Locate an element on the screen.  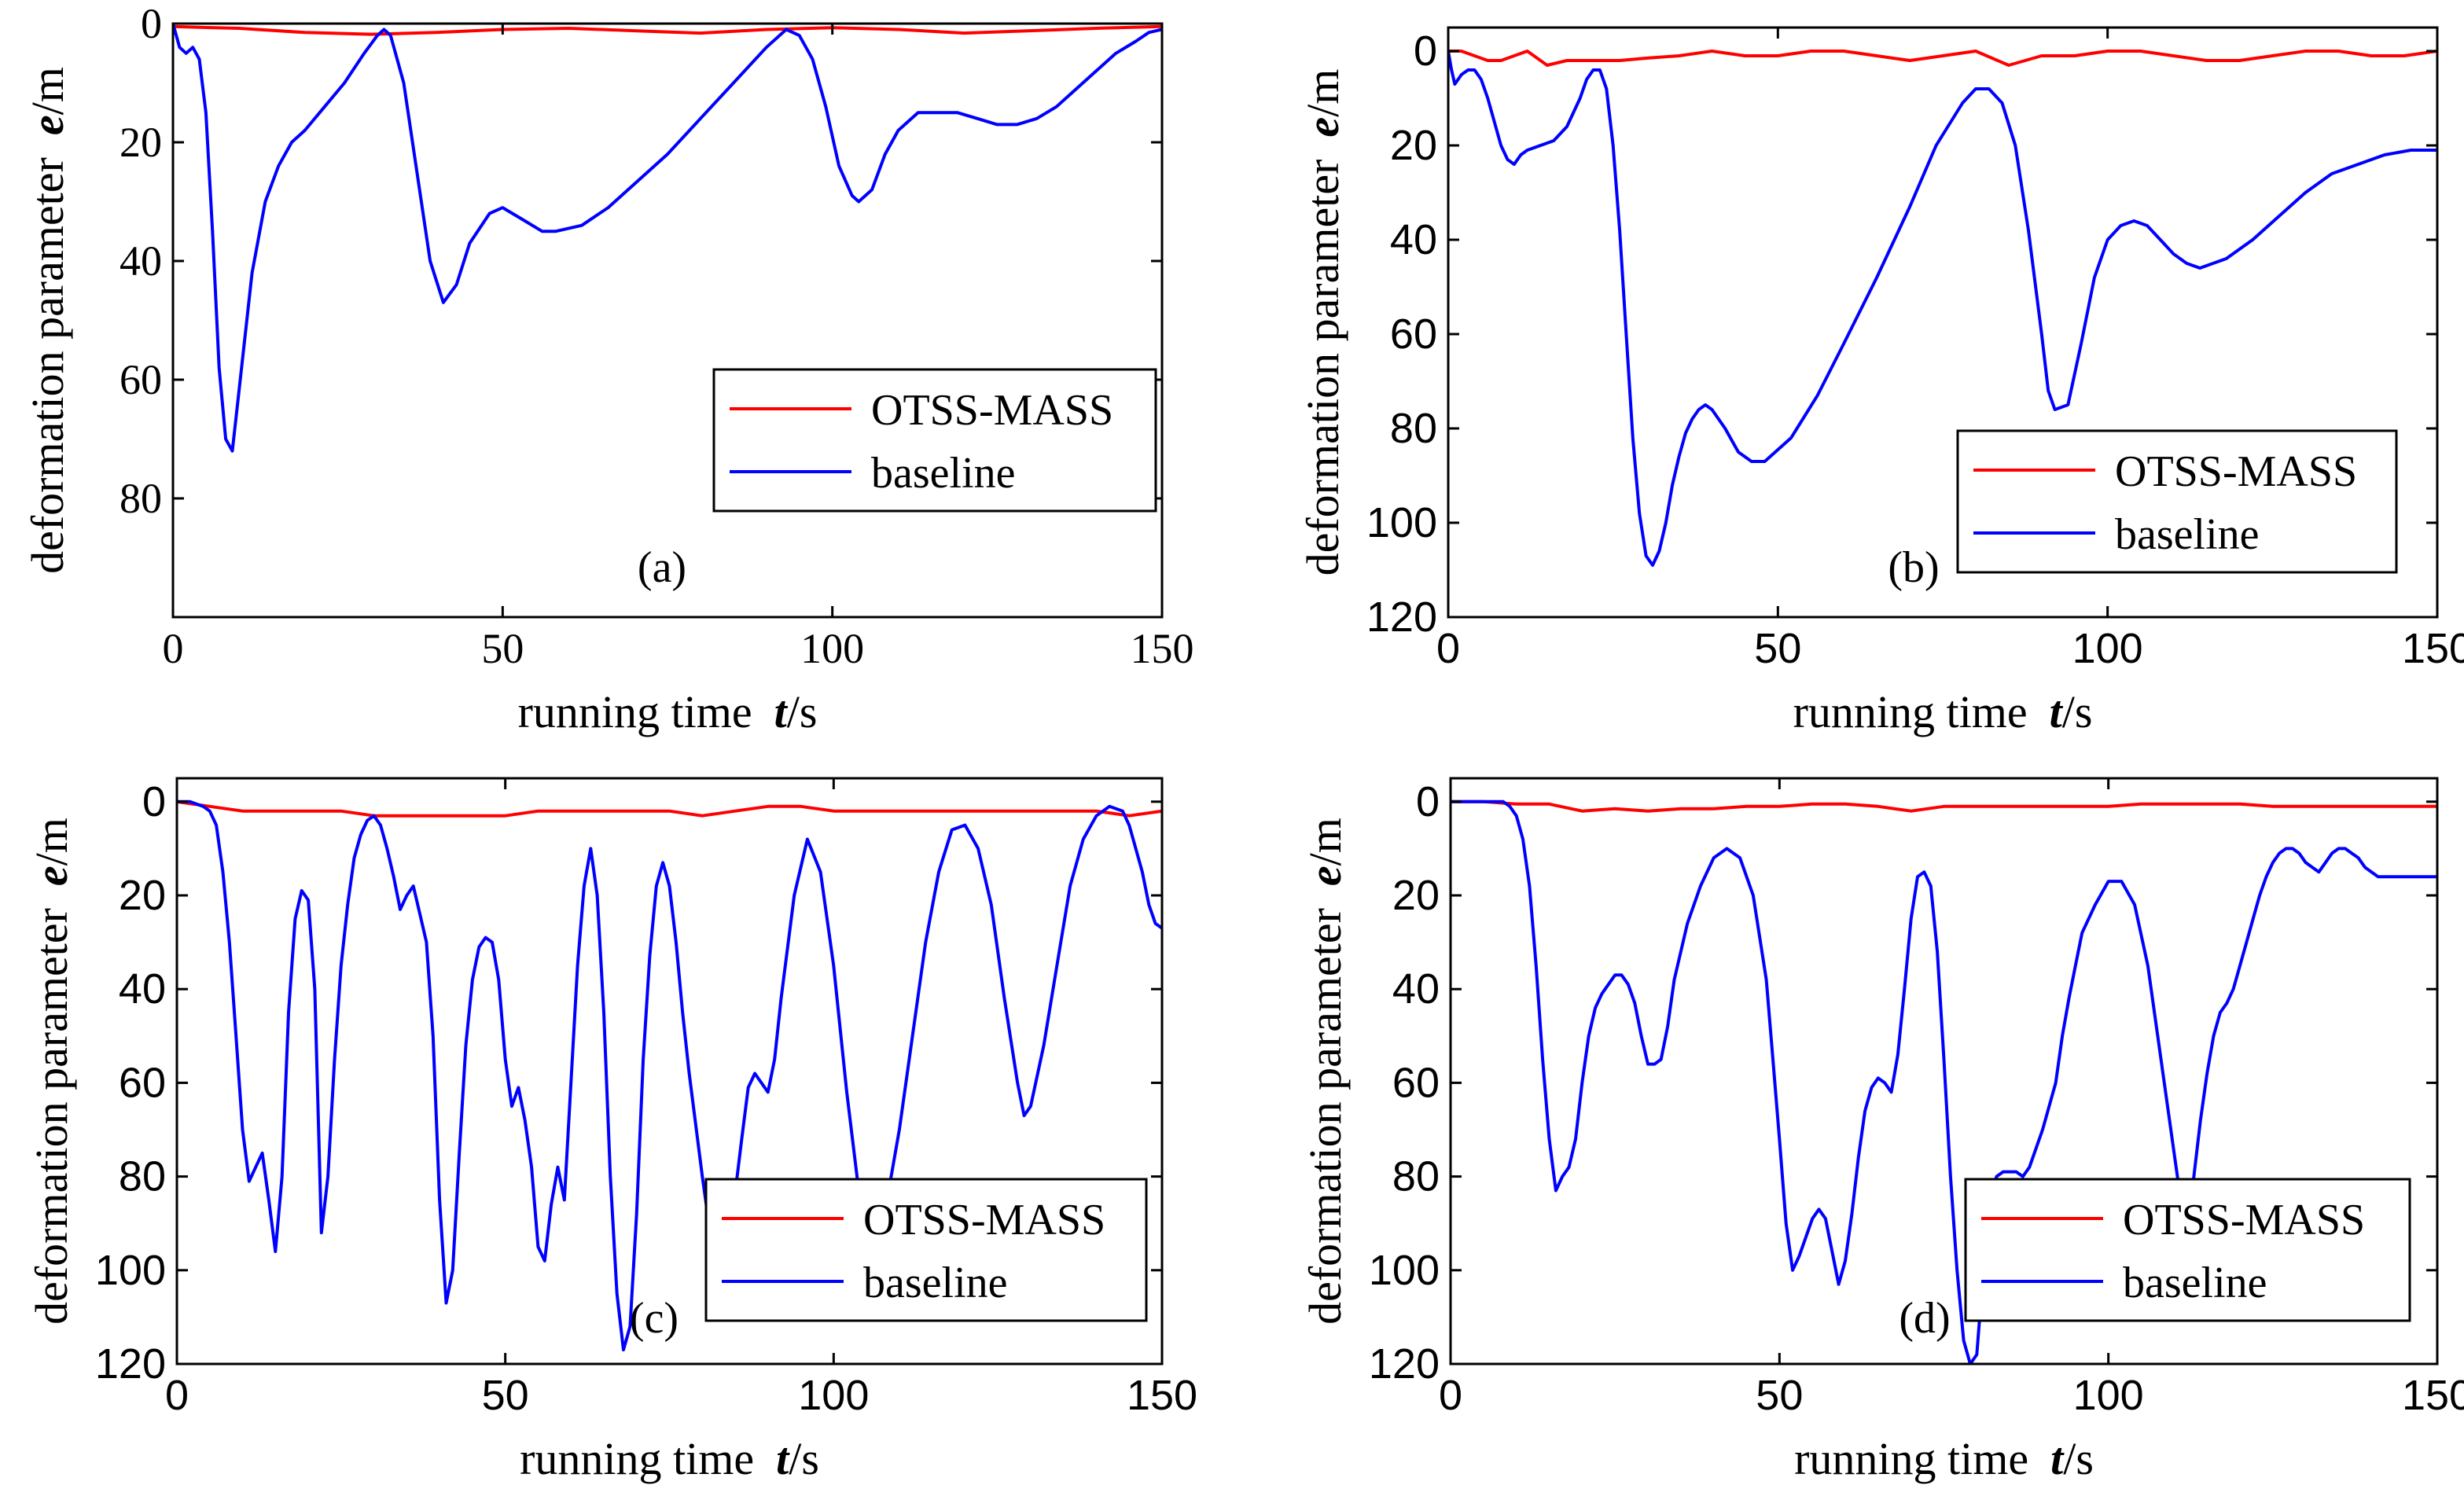
series-line-baseline-c is located at coordinates (669, 1075).